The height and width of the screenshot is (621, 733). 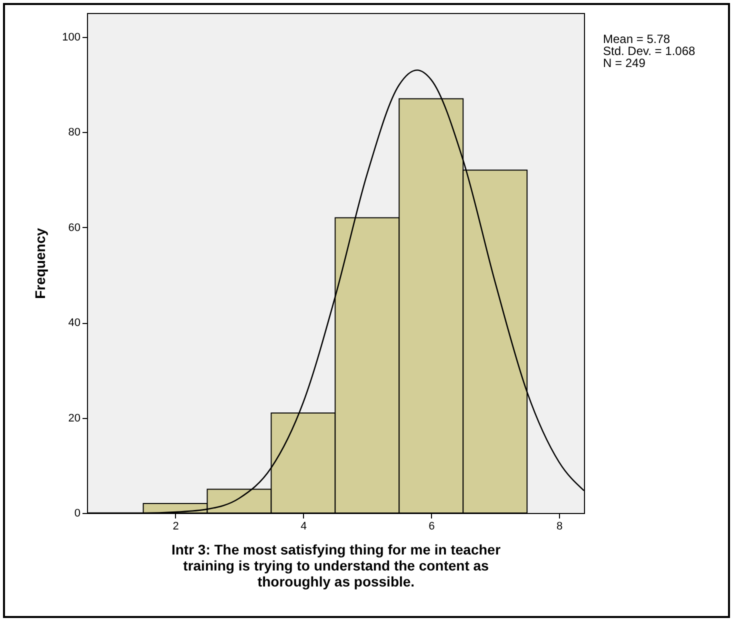 I want to click on y-tick-label: 20, so click(x=74, y=418).